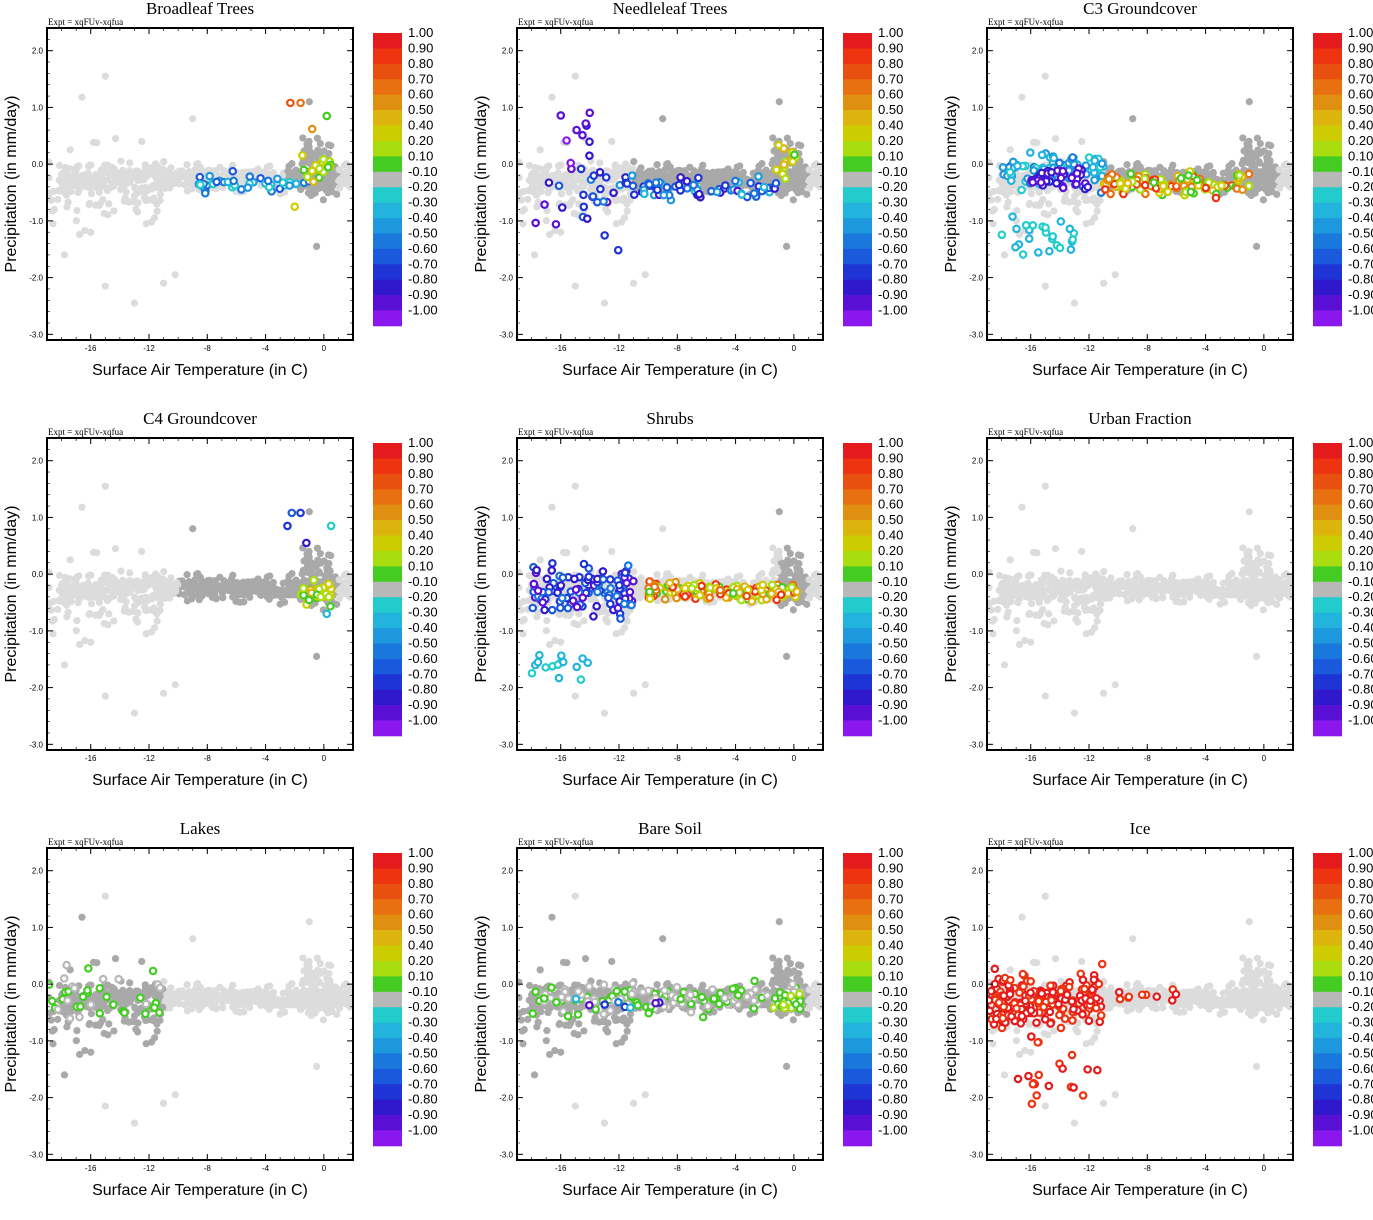 This screenshot has height=1220, width=1373. What do you see at coordinates (1140, 9) in the screenshot?
I see `panel-title: C3 Groundcover` at bounding box center [1140, 9].